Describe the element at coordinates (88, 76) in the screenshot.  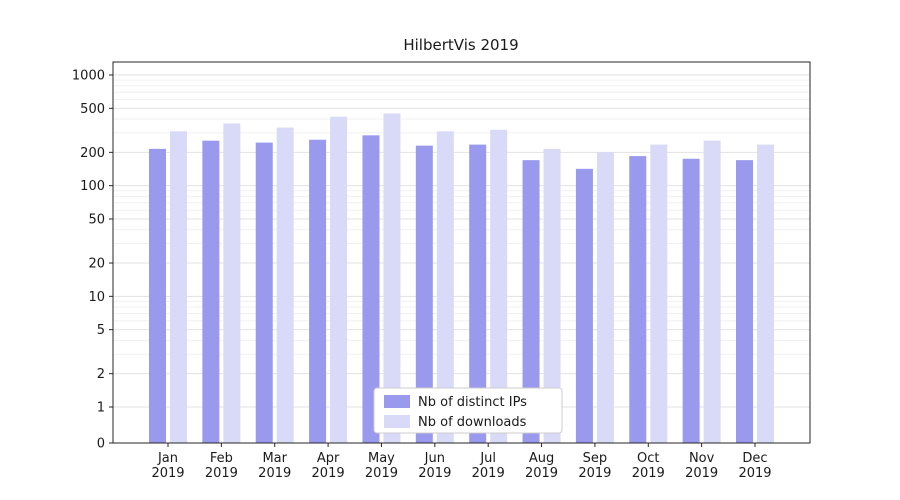
I see `y-tick-label: 1000` at that location.